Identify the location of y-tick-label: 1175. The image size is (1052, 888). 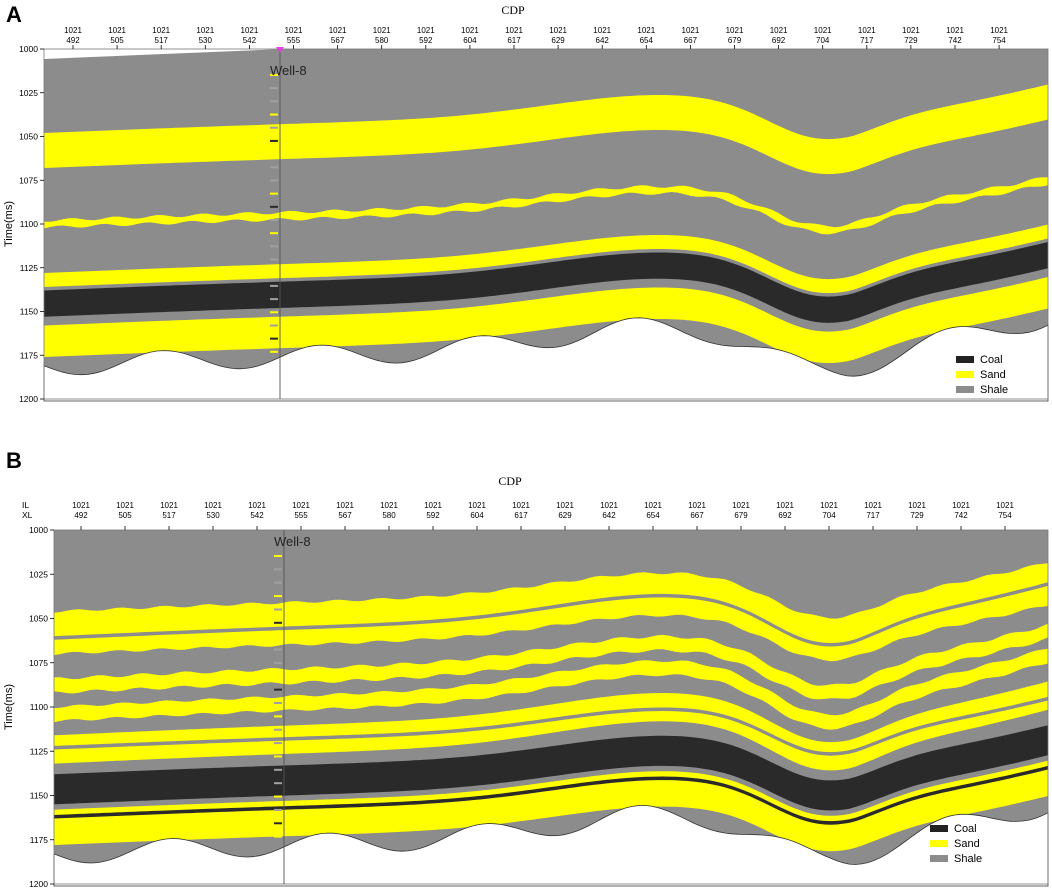
(29, 355).